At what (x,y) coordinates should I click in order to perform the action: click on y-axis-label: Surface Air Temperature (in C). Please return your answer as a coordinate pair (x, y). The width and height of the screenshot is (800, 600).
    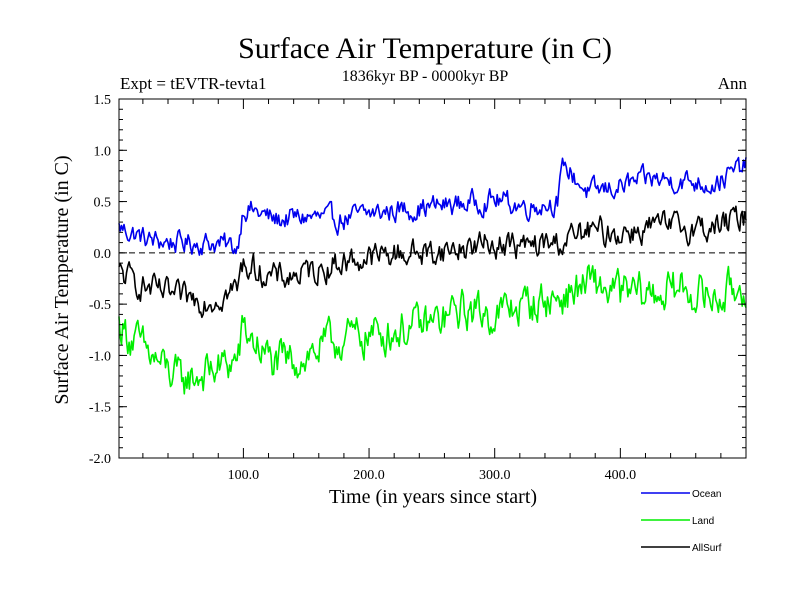
    Looking at the image, I should click on (62, 279).